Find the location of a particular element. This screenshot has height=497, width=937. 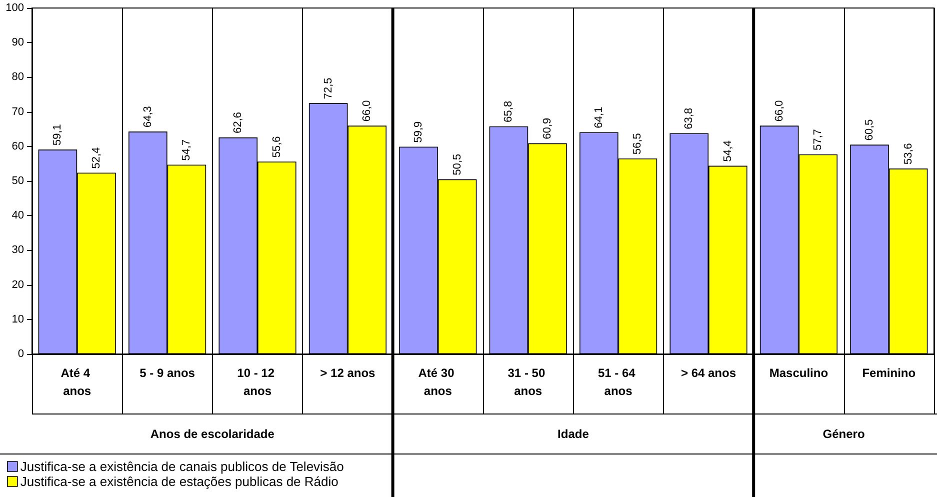

data-label: 64,1 is located at coordinates (598, 117).